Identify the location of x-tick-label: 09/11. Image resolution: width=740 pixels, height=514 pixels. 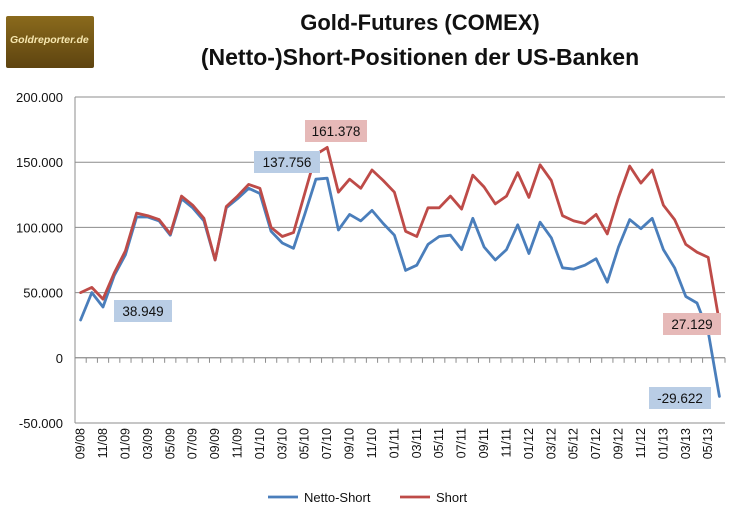
(484, 443).